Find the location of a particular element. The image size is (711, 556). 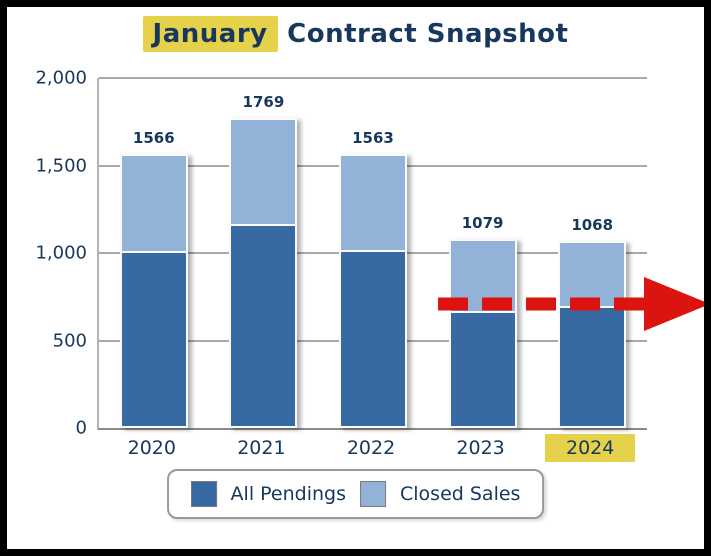

bar-segment-all-pendings-2024 is located at coordinates (592, 368).